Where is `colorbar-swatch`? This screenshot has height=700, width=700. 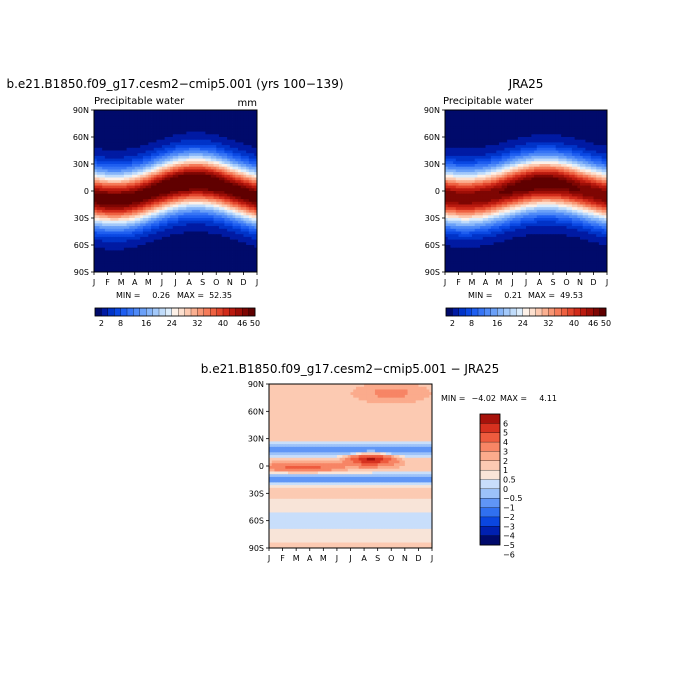 colorbar-swatch is located at coordinates (117, 312).